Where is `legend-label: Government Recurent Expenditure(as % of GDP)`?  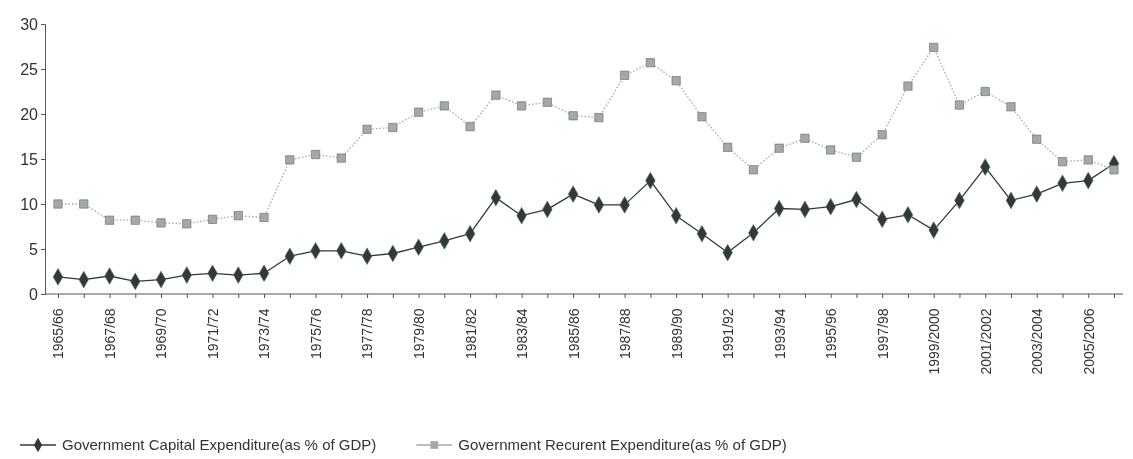
legend-label: Government Recurent Expenditure(as % of GDP) is located at coordinates (622, 444).